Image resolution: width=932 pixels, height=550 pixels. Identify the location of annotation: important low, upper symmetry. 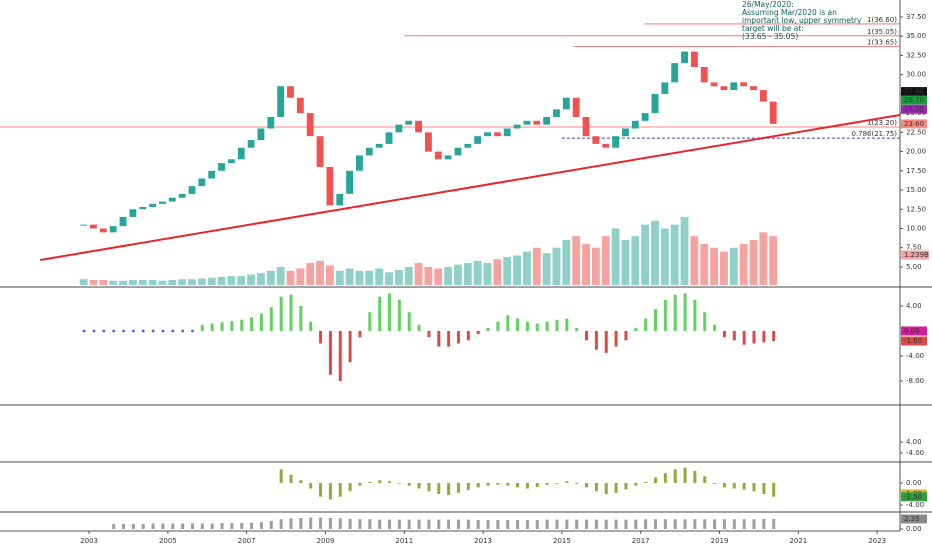
(802, 20).